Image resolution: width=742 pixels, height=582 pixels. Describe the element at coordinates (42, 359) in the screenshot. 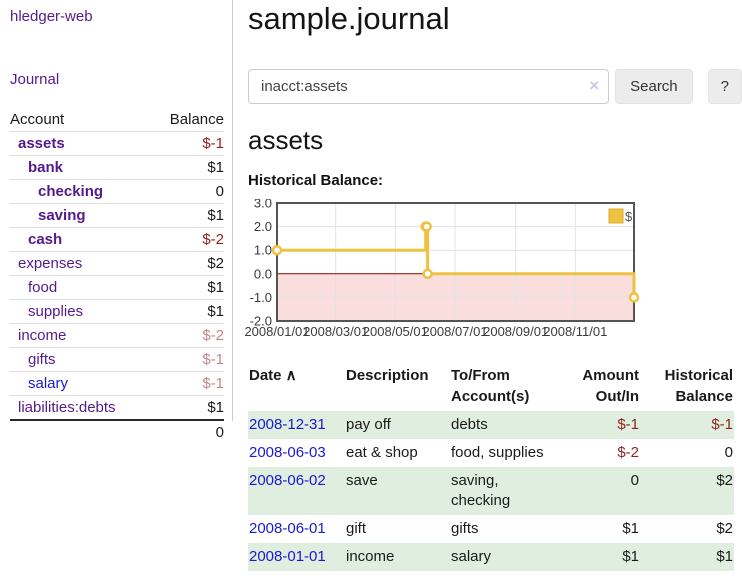

I see `sidebar-account-link-gifts: gifts` at that location.